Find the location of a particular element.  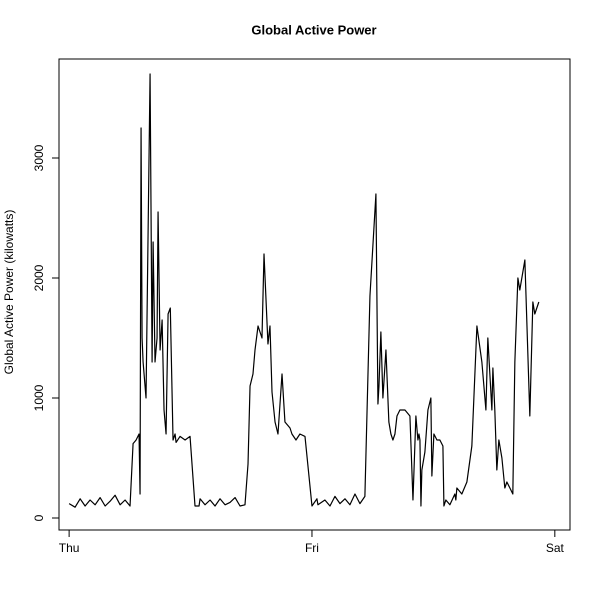

chart-title: Global Active Power is located at coordinates (313, 29).